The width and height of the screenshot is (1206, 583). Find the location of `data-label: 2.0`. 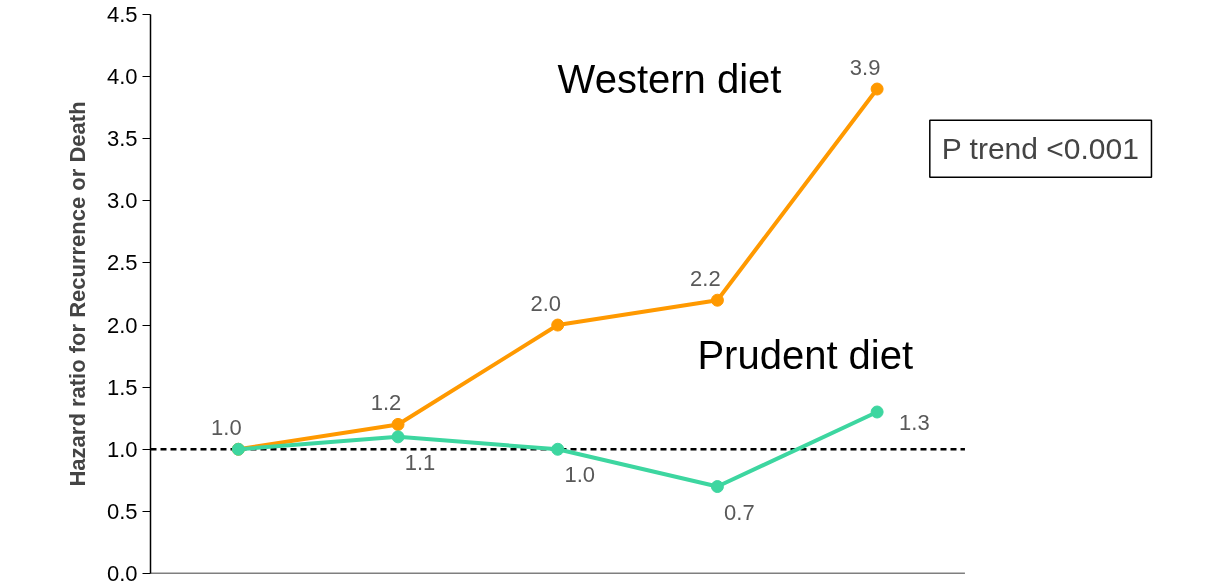

data-label: 2.0 is located at coordinates (546, 304).